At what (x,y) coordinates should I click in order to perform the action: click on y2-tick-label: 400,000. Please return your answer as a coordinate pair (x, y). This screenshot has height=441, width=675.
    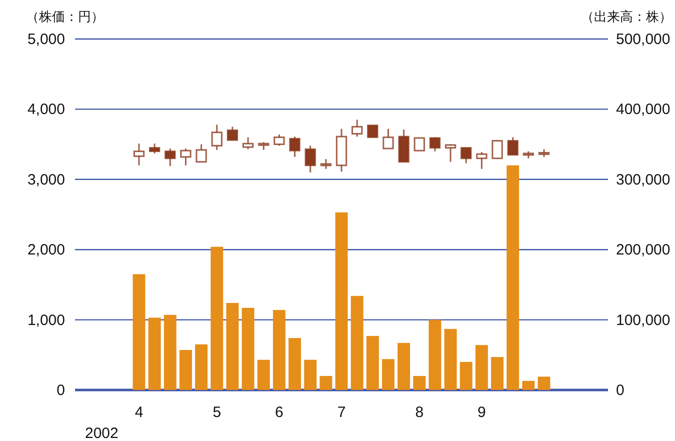
    Looking at the image, I should click on (643, 109).